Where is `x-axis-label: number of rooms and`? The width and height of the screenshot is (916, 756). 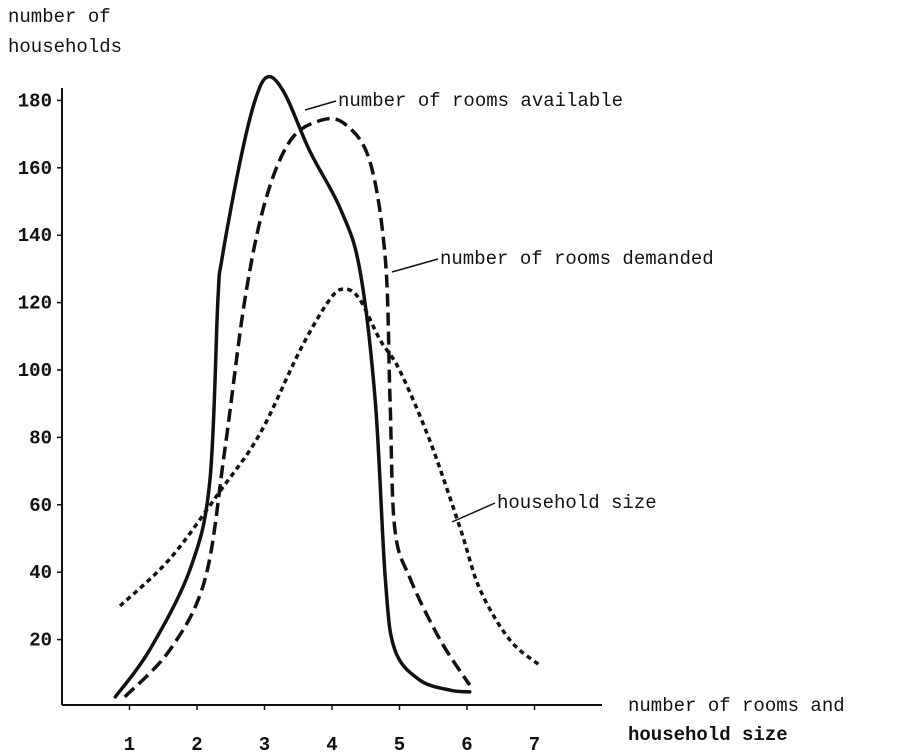
x-axis-label: number of rooms and is located at coordinates (736, 706).